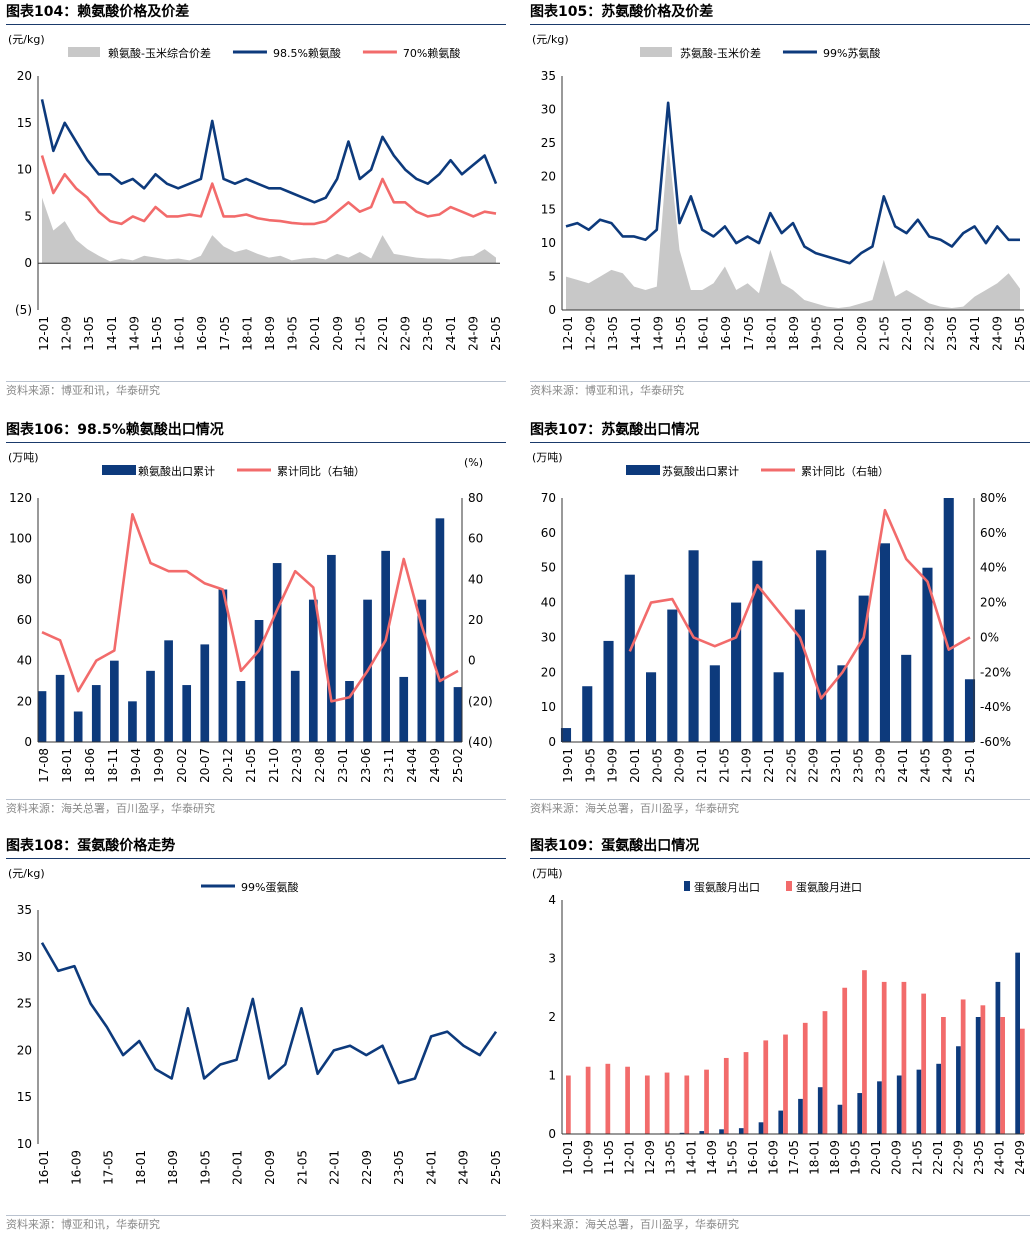 The height and width of the screenshot is (1234, 1030). Describe the element at coordinates (90, 765) in the screenshot. I see `x-tick-label: 18-06` at that location.